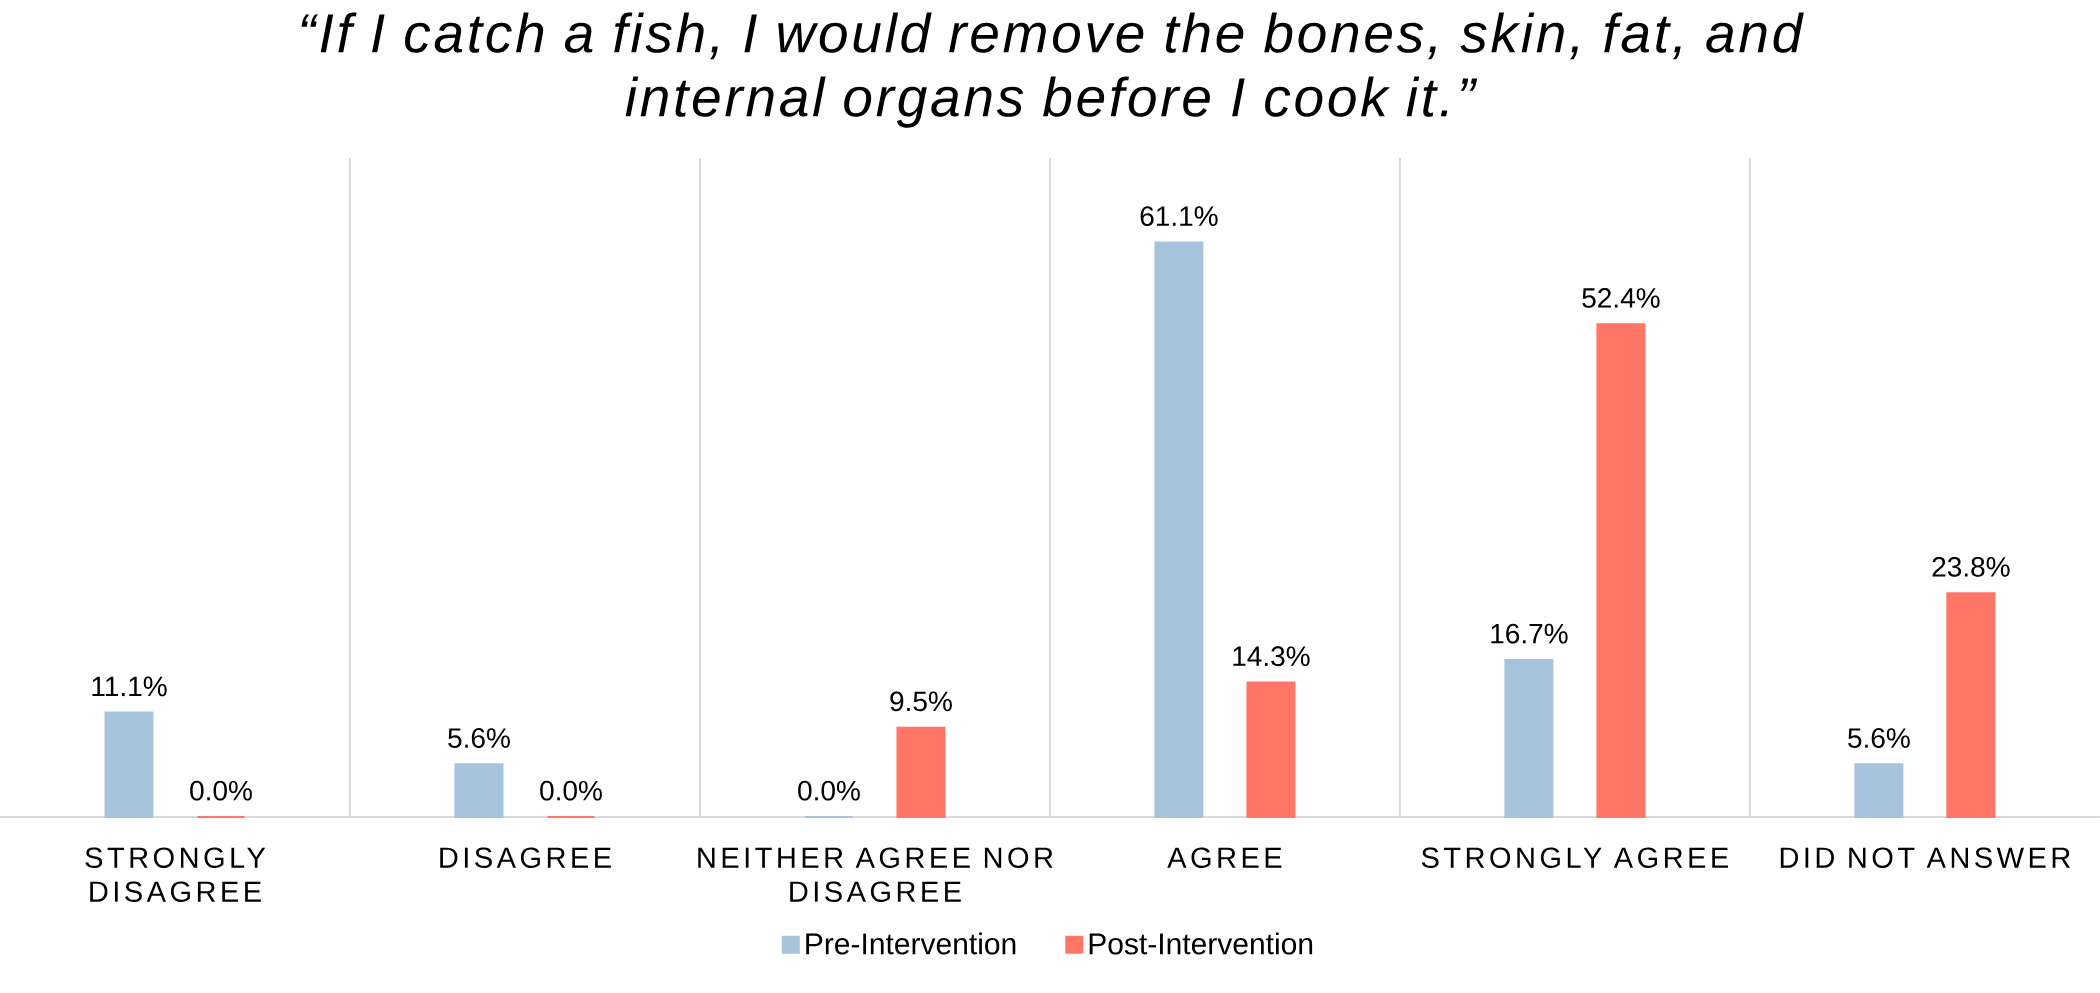 The image size is (2100, 993). Describe the element at coordinates (175, 874) in the screenshot. I see `x-tick-label: STRONGLY DISAGREE` at that location.